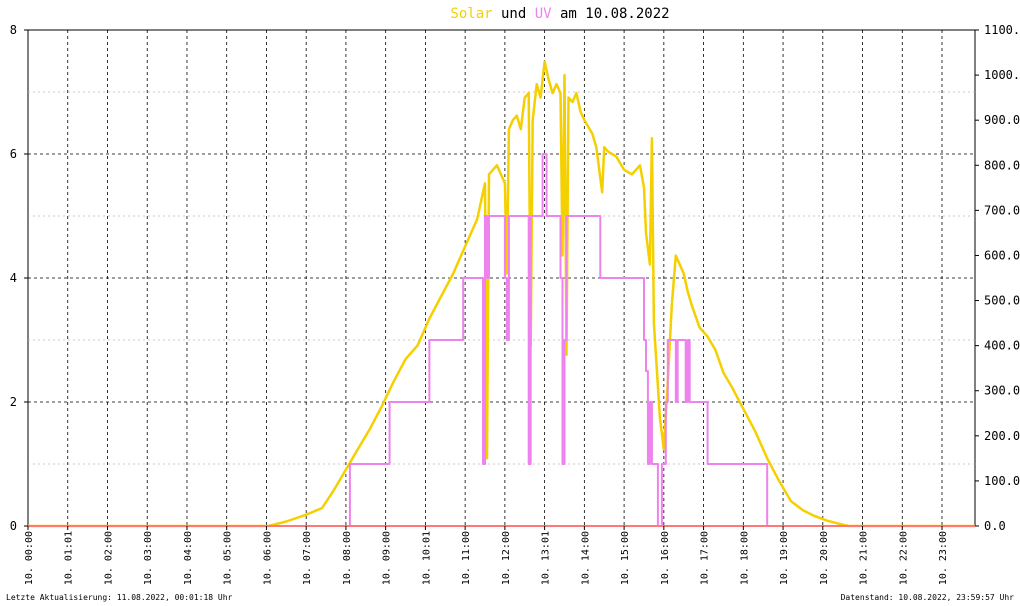 This screenshot has height=606, width=1020. I want to click on y-left-tick-label: 0, so click(13, 526).